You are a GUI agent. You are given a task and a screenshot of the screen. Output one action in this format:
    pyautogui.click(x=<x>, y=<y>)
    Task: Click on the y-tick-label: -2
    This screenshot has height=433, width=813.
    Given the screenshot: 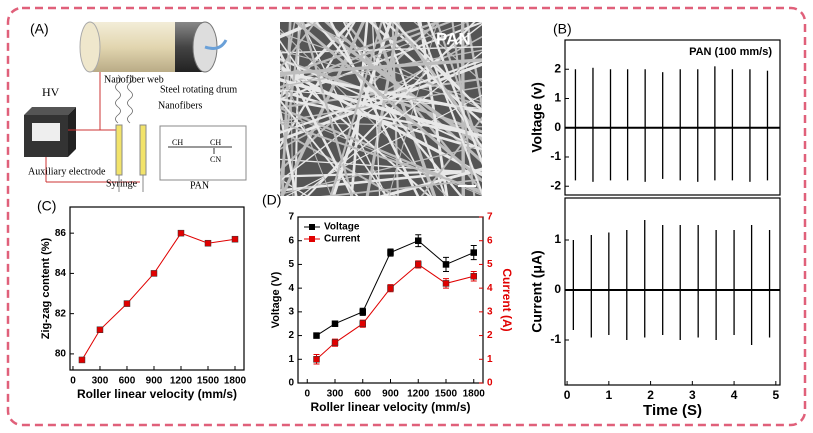 What is the action you would take?
    pyautogui.click(x=555, y=185)
    